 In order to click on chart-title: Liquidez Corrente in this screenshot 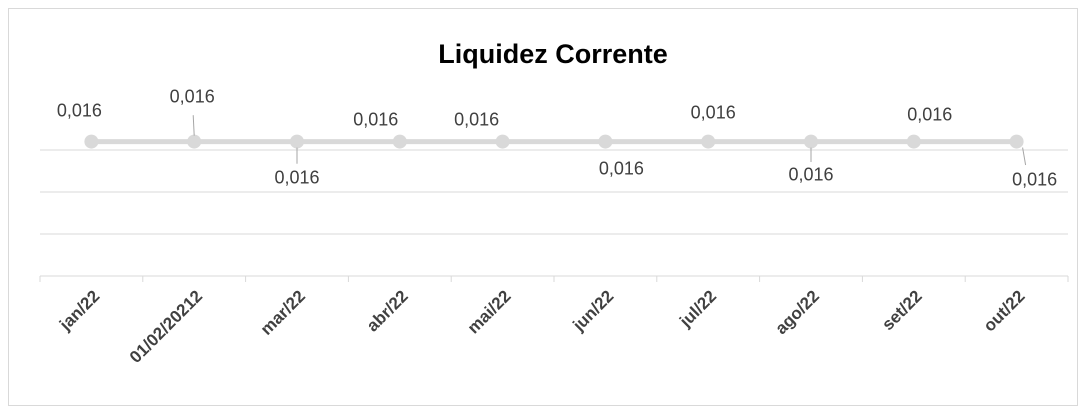, I will do `click(553, 54)`.